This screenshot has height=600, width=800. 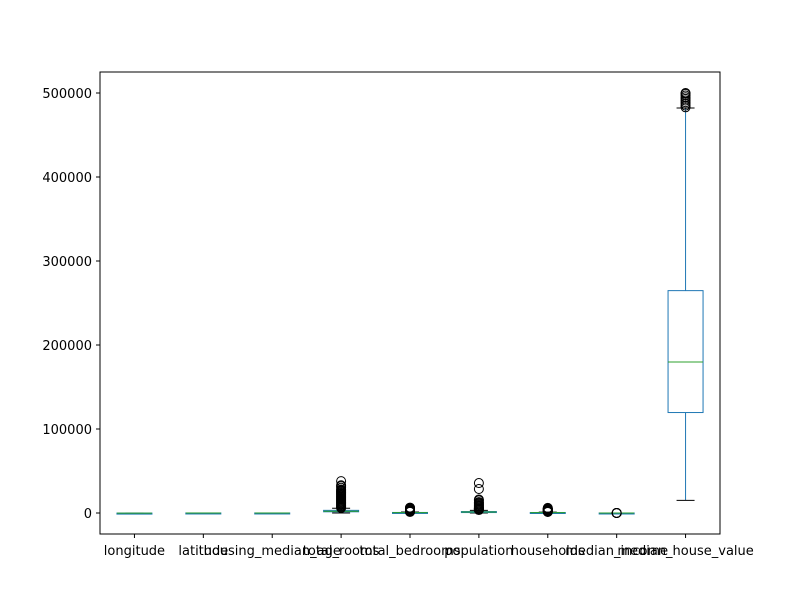 I want to click on y-tick-label: 500000, so click(x=67, y=94).